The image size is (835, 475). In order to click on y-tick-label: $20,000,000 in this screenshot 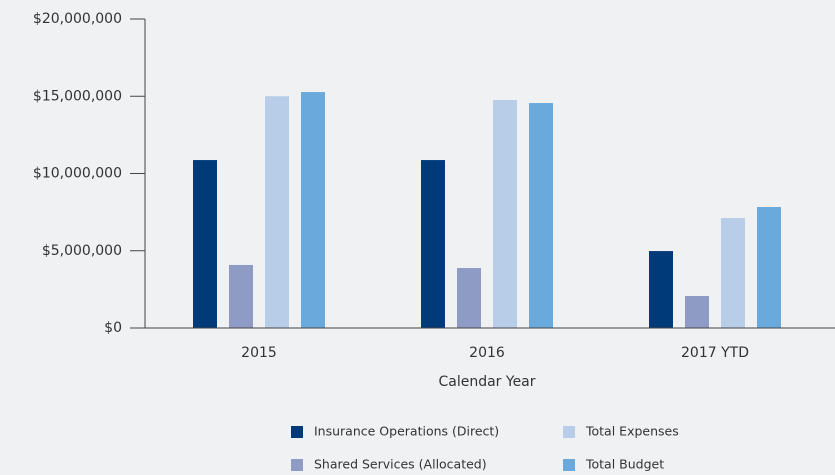, I will do `click(77, 19)`.